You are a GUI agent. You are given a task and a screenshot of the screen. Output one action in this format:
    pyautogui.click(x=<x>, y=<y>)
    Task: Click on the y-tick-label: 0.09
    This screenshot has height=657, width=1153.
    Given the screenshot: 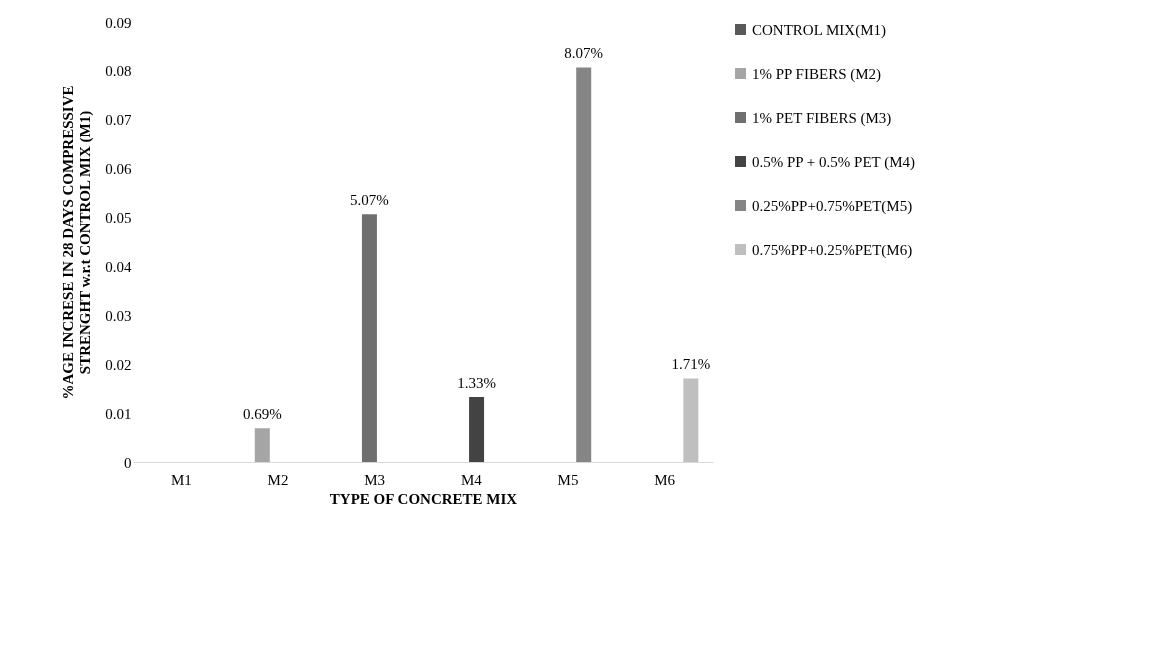 What is the action you would take?
    pyautogui.click(x=118, y=22)
    